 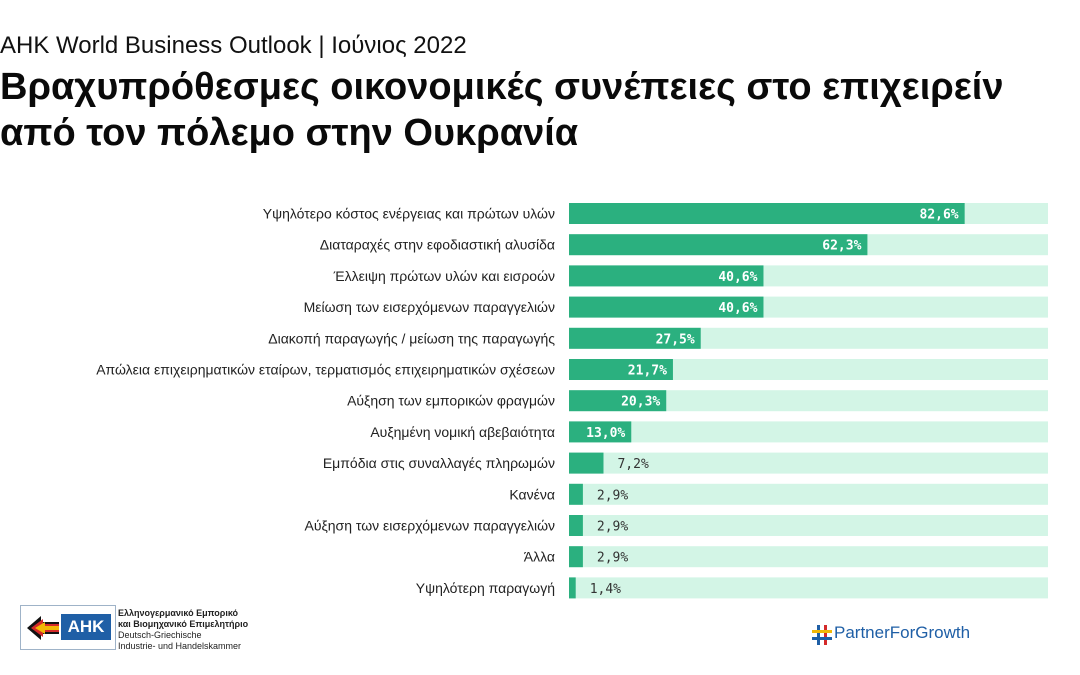 What do you see at coordinates (437, 245) in the screenshot?
I see `category-label: Διαταραχές στην εφοδιαστική αλυσίδα` at bounding box center [437, 245].